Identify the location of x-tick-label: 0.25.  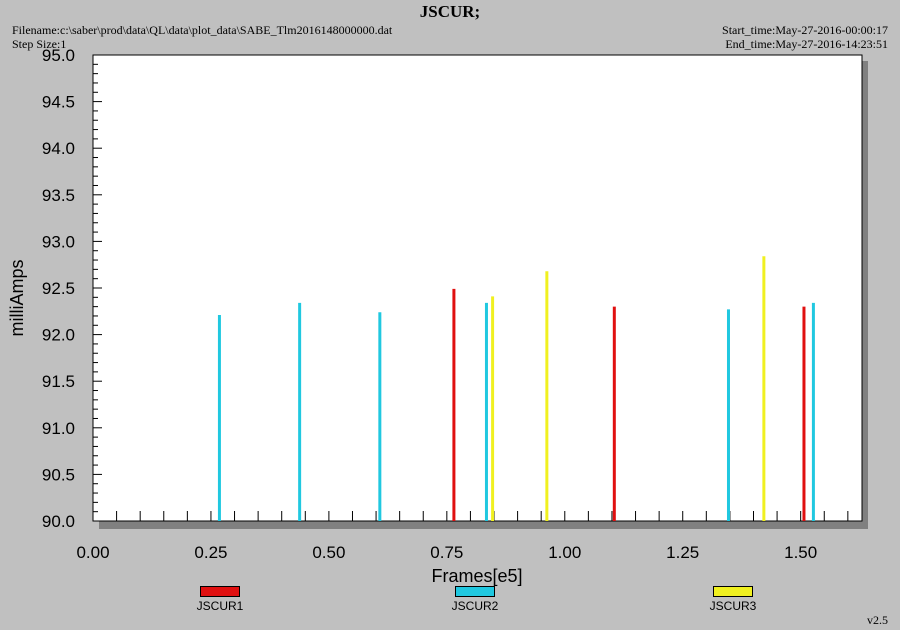
(210, 552).